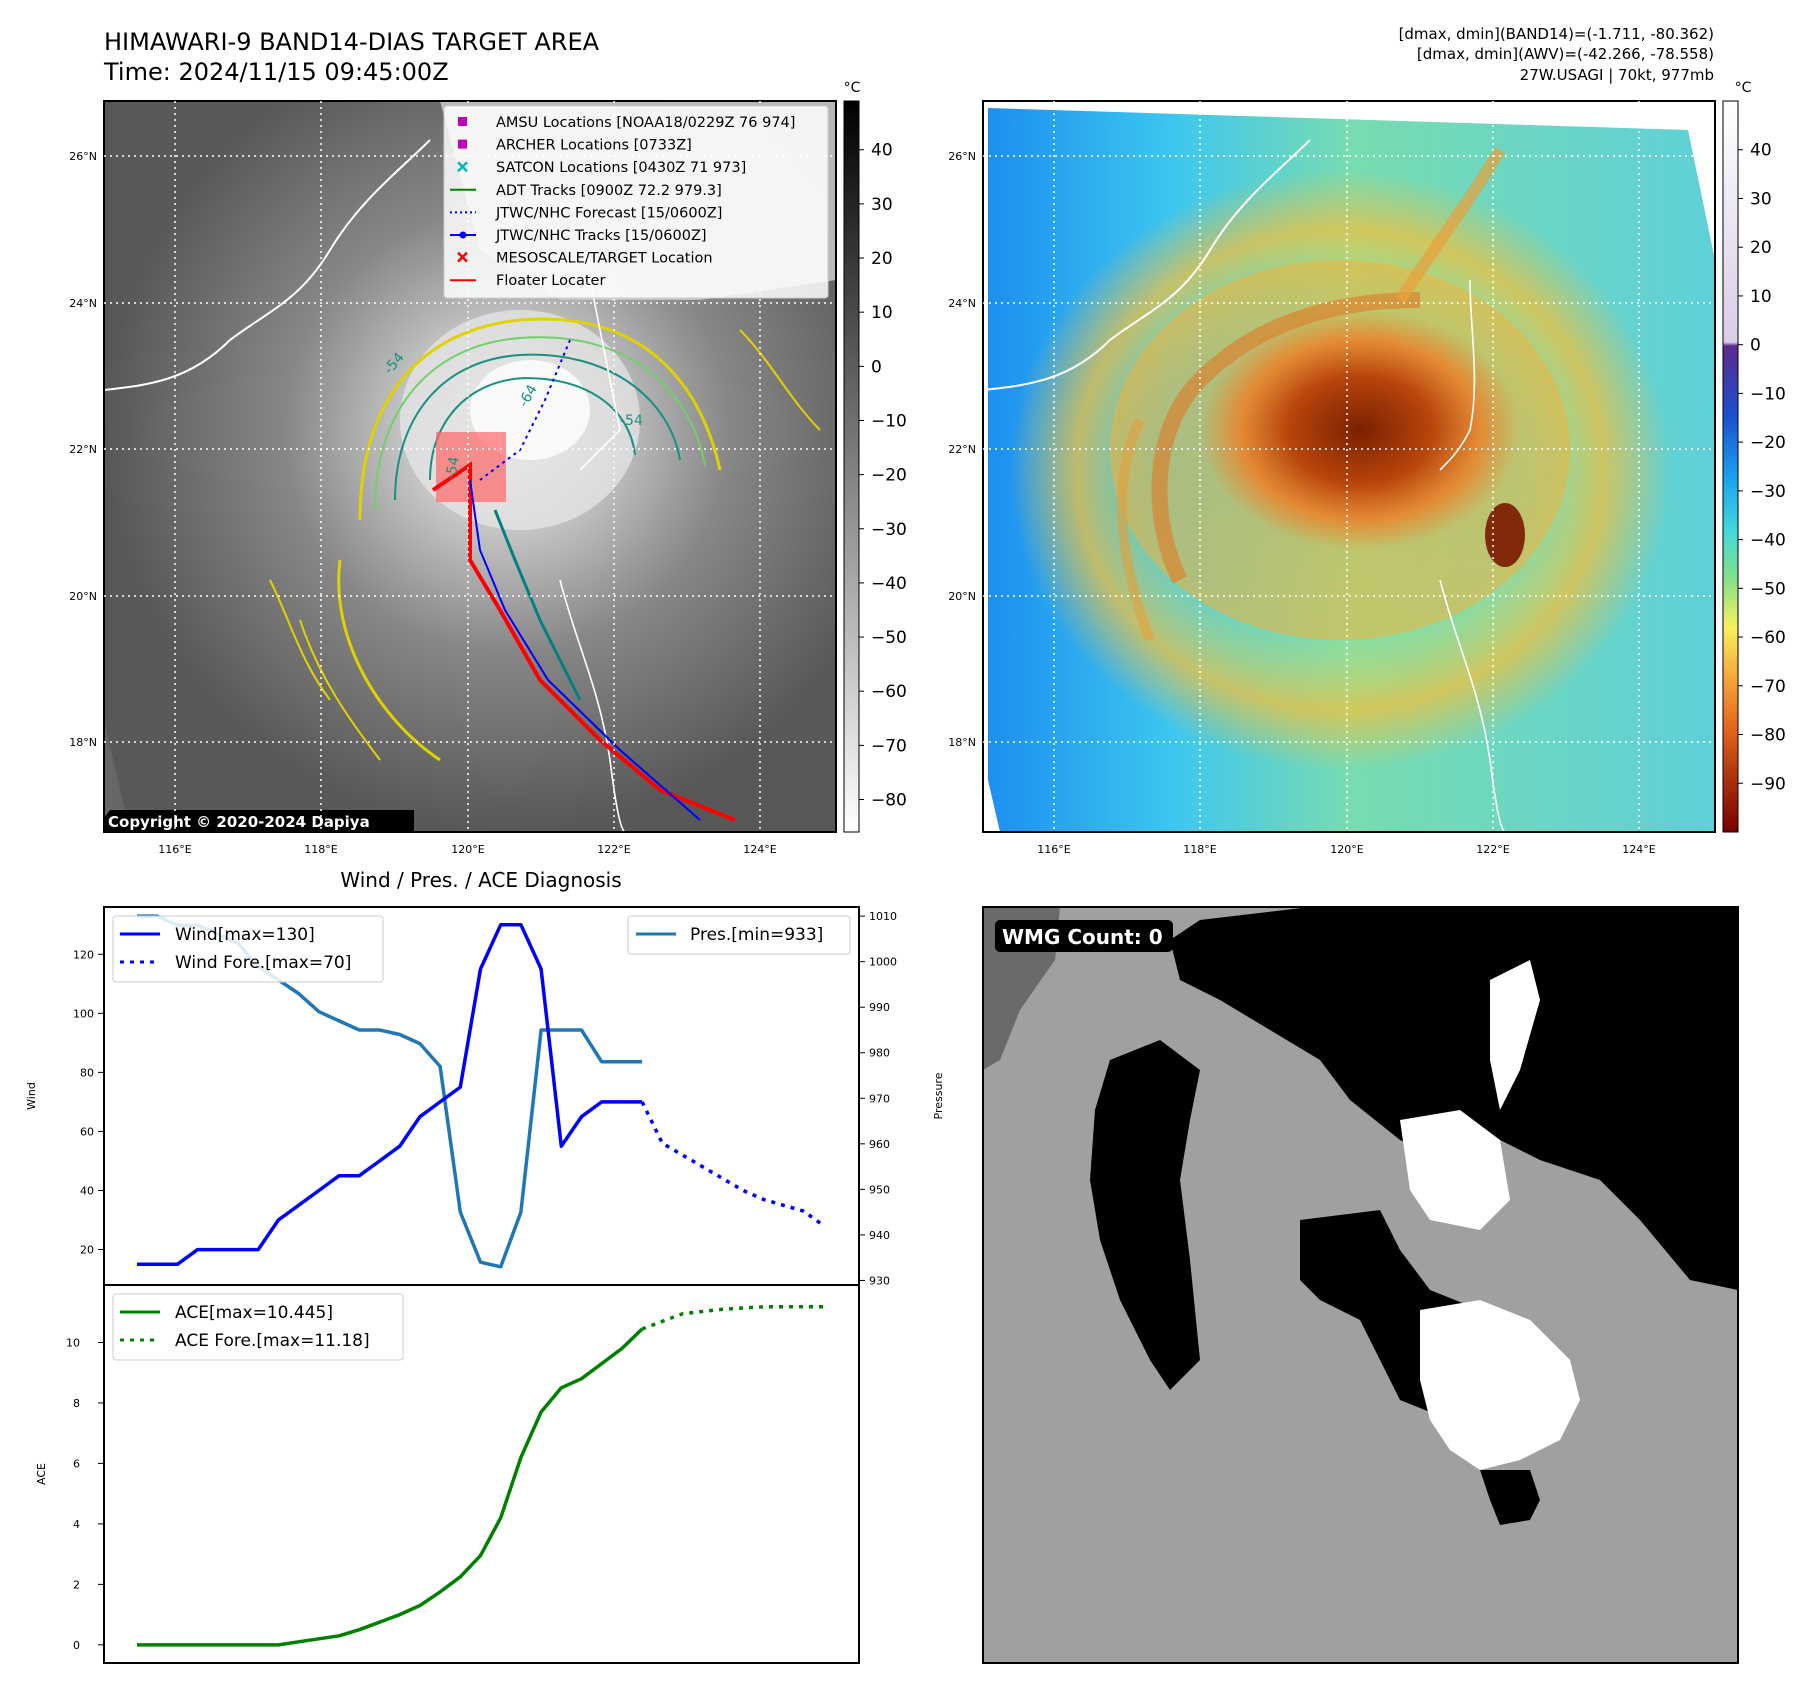  I want to click on left-lon-ticks: 116°E 118°E 120°E 122°E 124°E, so click(467, 849).